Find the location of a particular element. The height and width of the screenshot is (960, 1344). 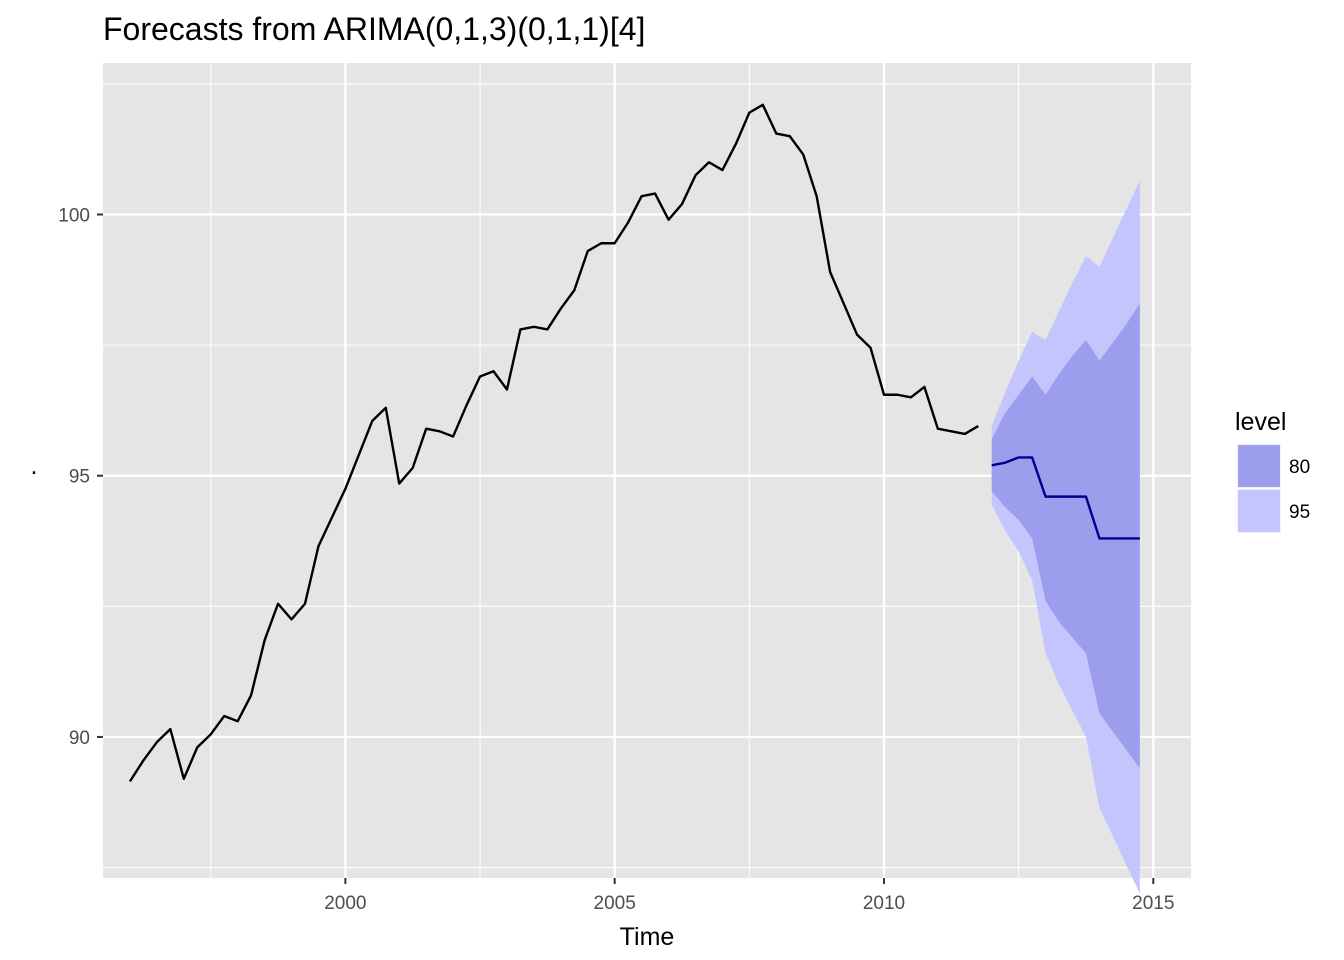

legend-title: level is located at coordinates (1260, 422).